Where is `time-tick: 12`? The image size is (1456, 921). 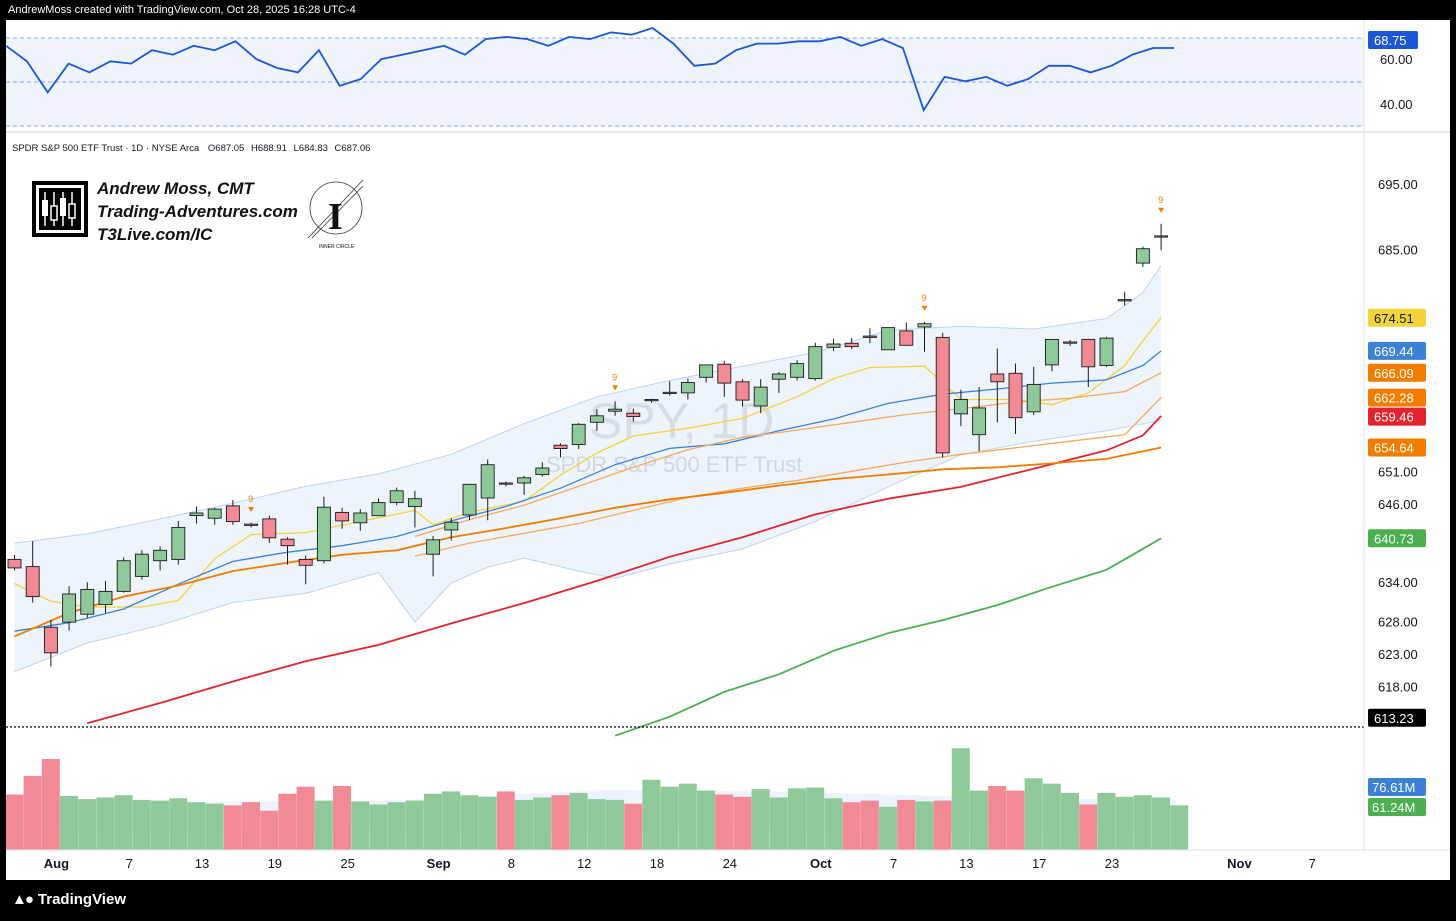
time-tick: 12 is located at coordinates (584, 863).